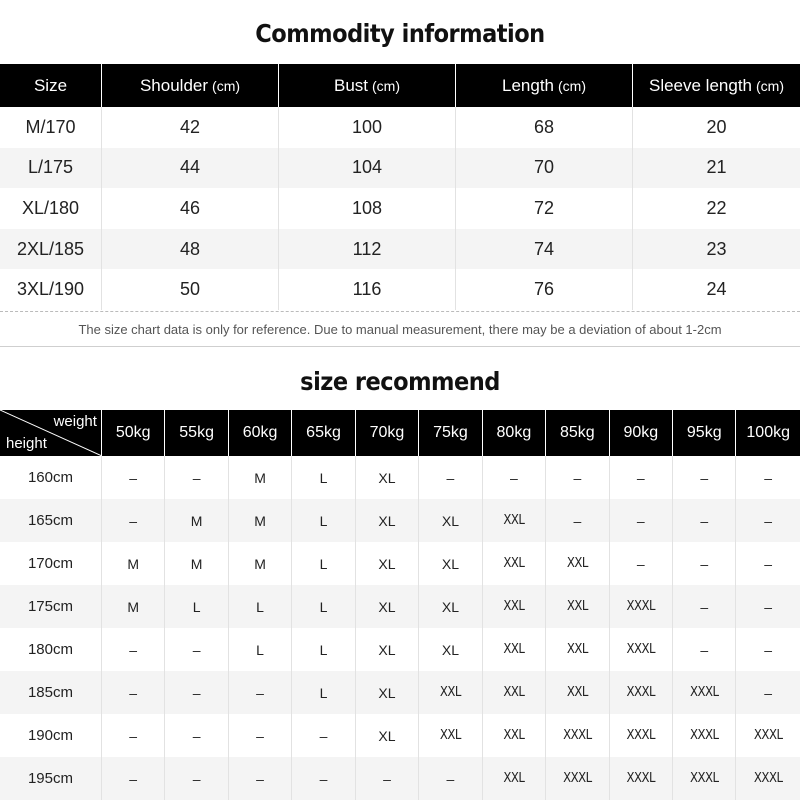 The width and height of the screenshot is (800, 800). I want to click on cell-bust: 108, so click(367, 208).